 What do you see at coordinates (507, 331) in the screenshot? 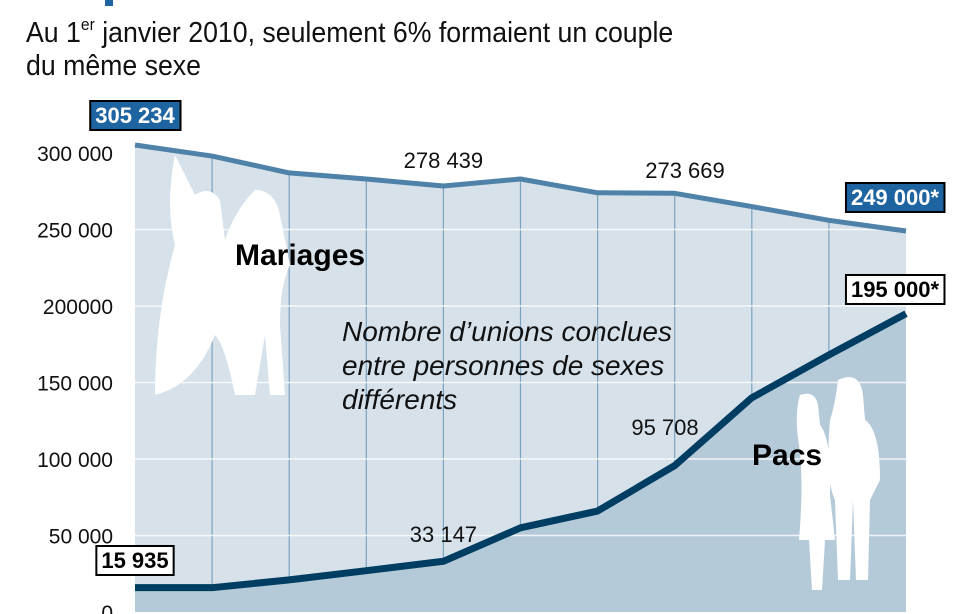
I see `chart-note: Nombre d’unions conclues` at bounding box center [507, 331].